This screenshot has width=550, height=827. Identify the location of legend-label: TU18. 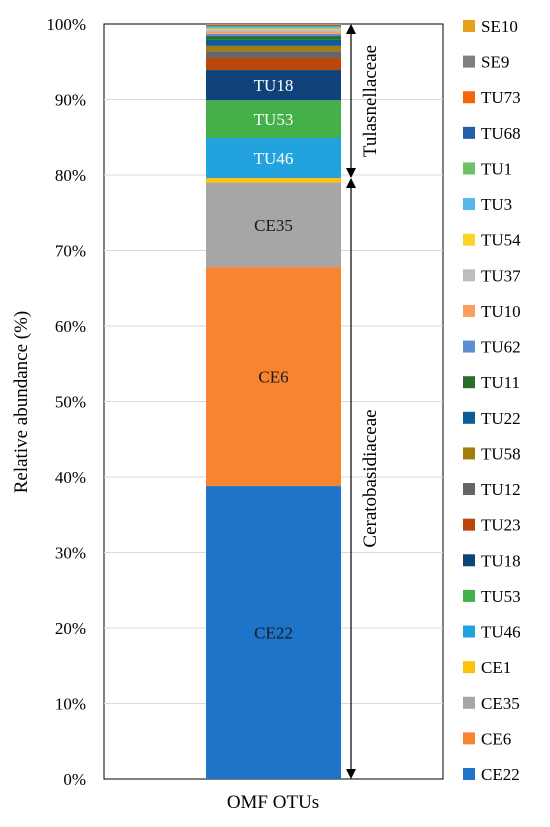
(501, 560).